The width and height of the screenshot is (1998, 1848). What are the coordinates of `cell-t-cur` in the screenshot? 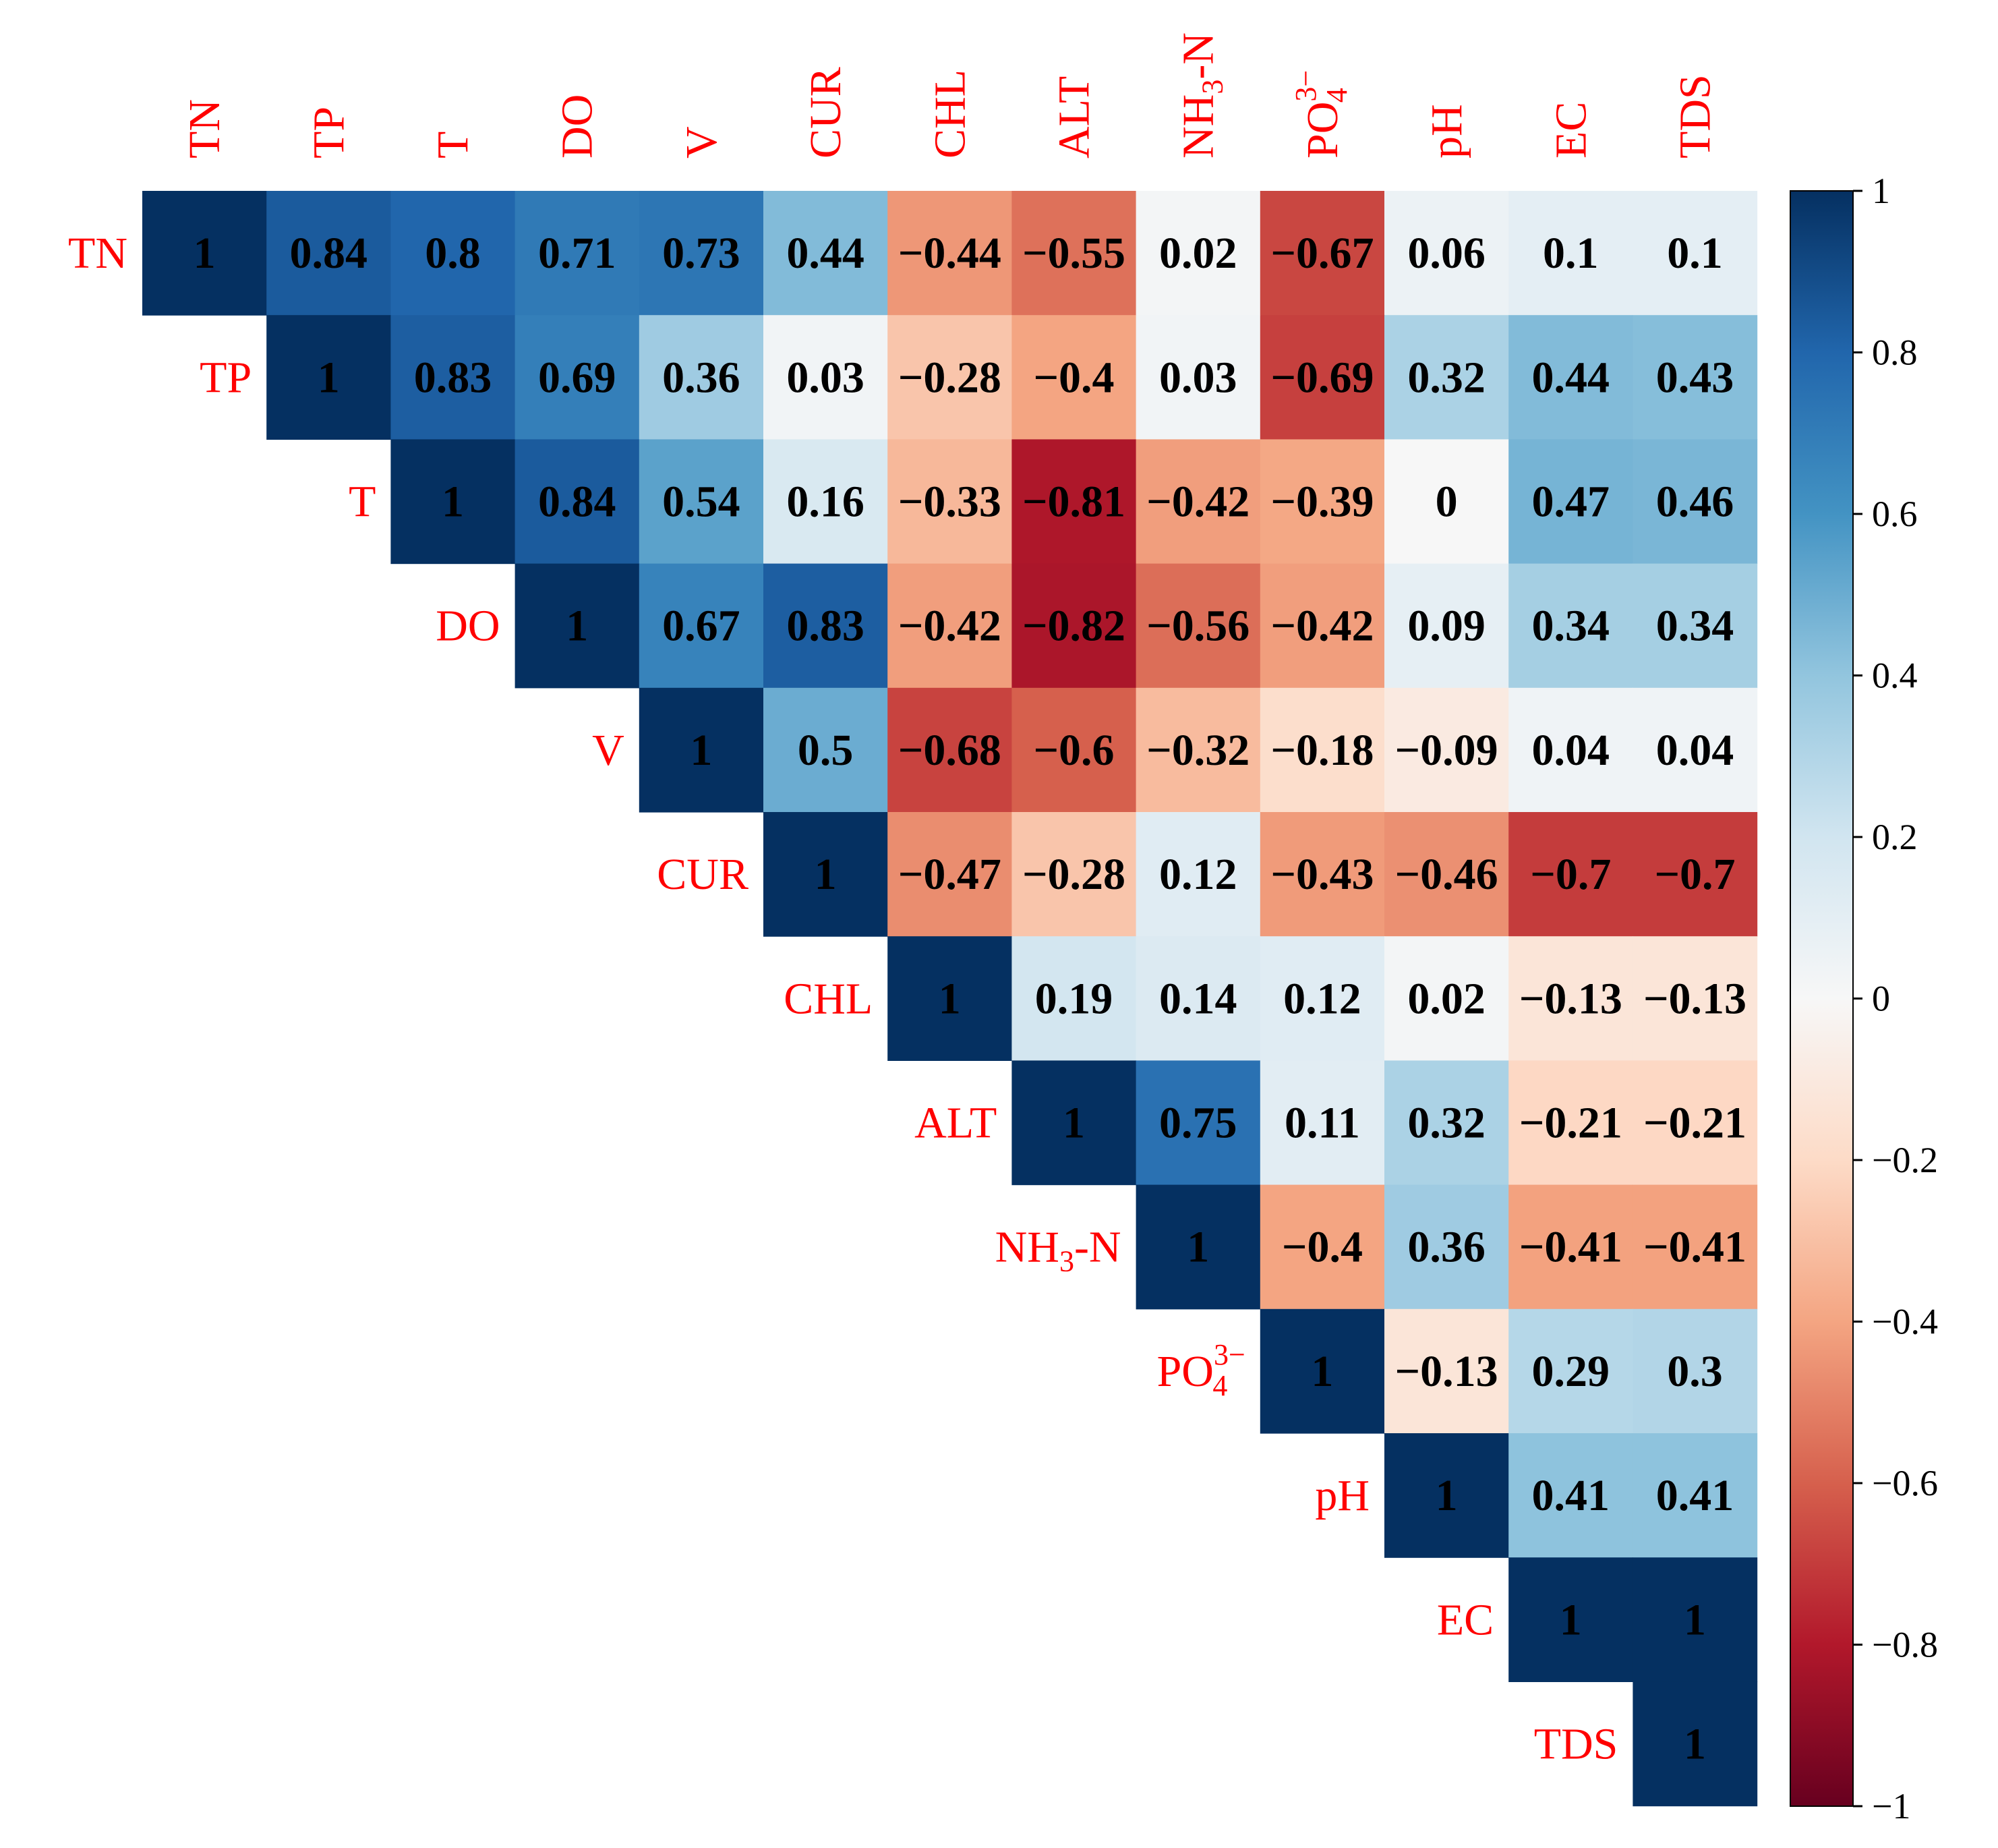 It's located at (825, 502).